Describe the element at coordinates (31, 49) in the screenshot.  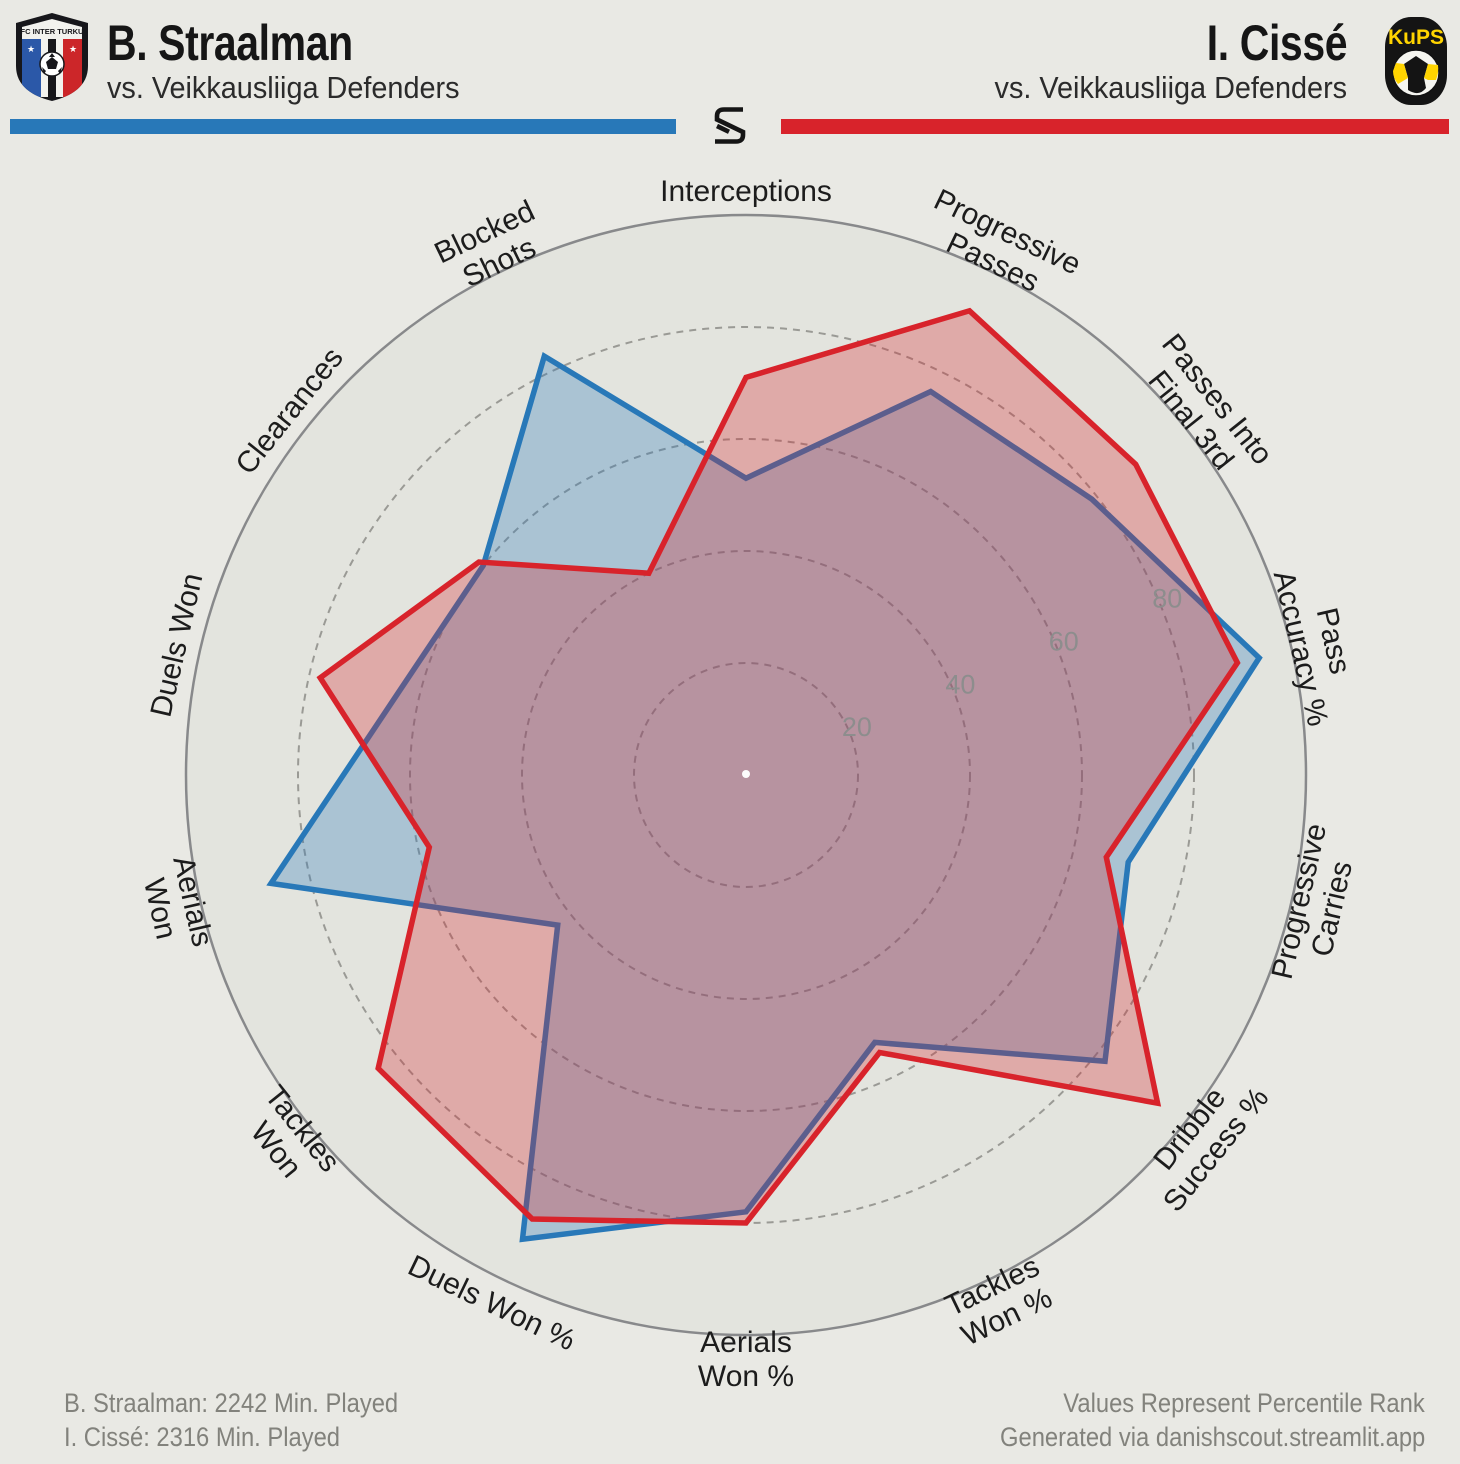
I see `inter-logo-star-left: ★` at that location.